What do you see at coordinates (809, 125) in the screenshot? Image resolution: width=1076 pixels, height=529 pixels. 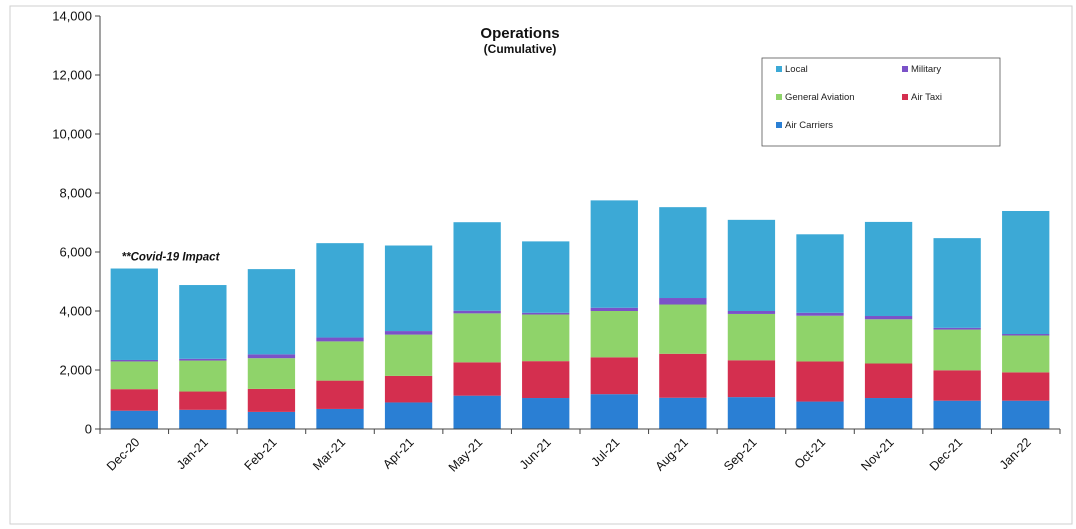 I see `legend-entry: Air Carriers` at bounding box center [809, 125].